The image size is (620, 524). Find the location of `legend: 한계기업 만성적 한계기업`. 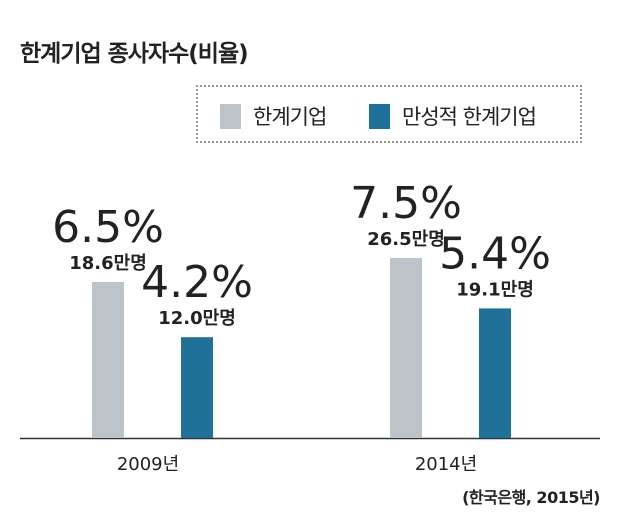

legend: 한계기업 만성적 한계기업 is located at coordinates (389, 114).